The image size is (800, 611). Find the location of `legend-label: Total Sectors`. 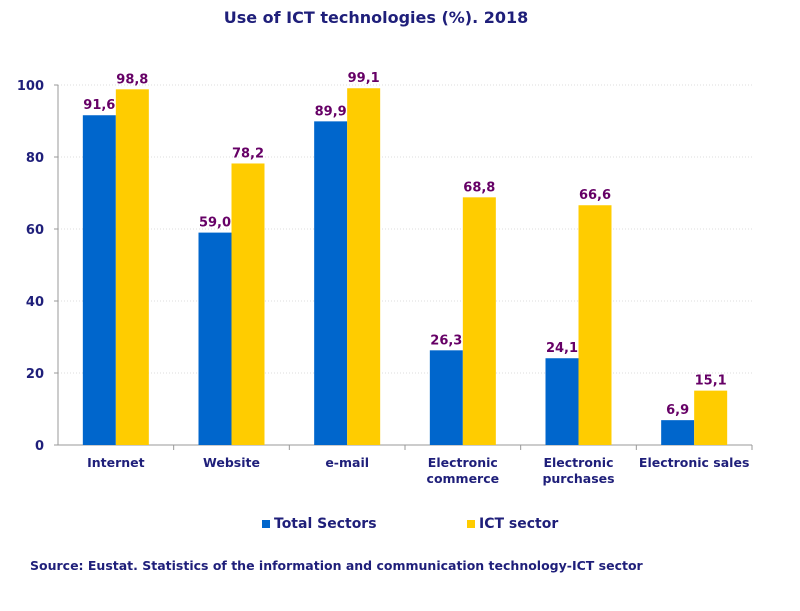

legend-label: Total Sectors is located at coordinates (325, 524).